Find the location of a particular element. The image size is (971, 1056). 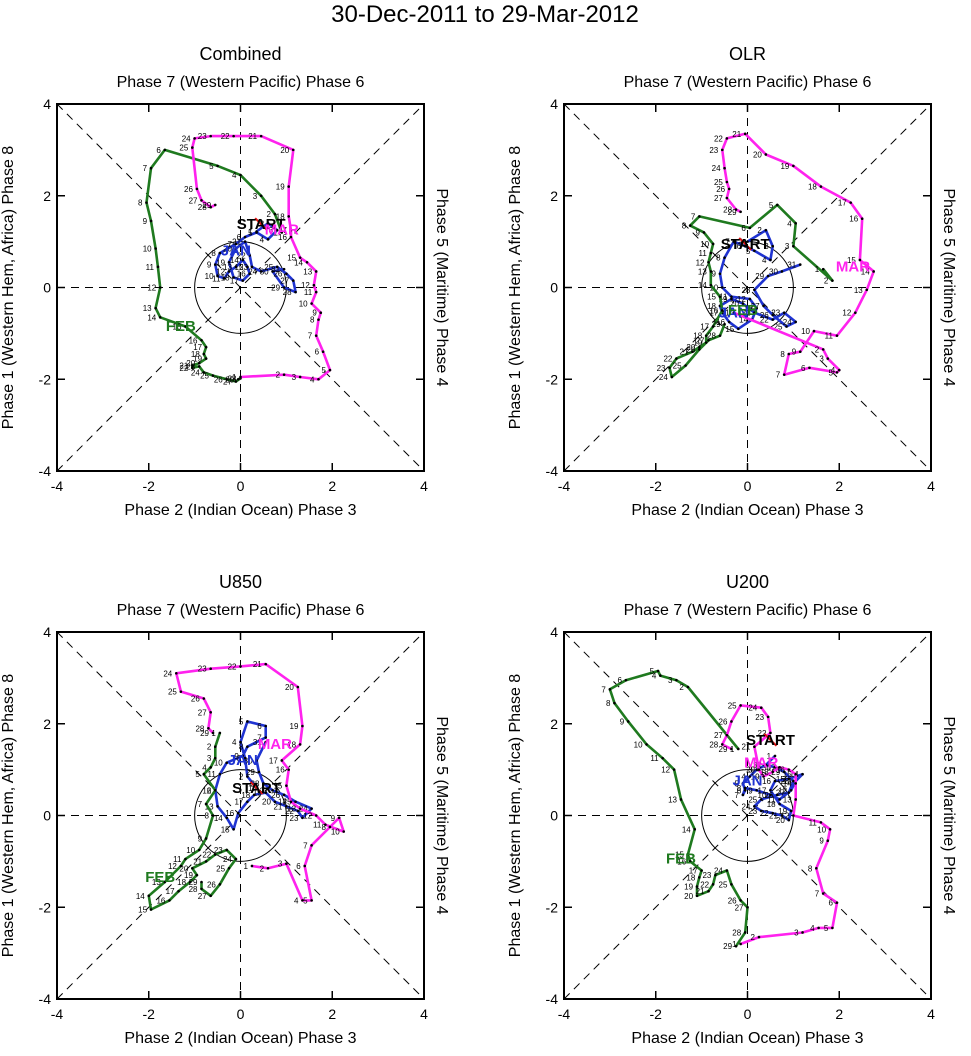

day-label: 3 is located at coordinates (821, 359).